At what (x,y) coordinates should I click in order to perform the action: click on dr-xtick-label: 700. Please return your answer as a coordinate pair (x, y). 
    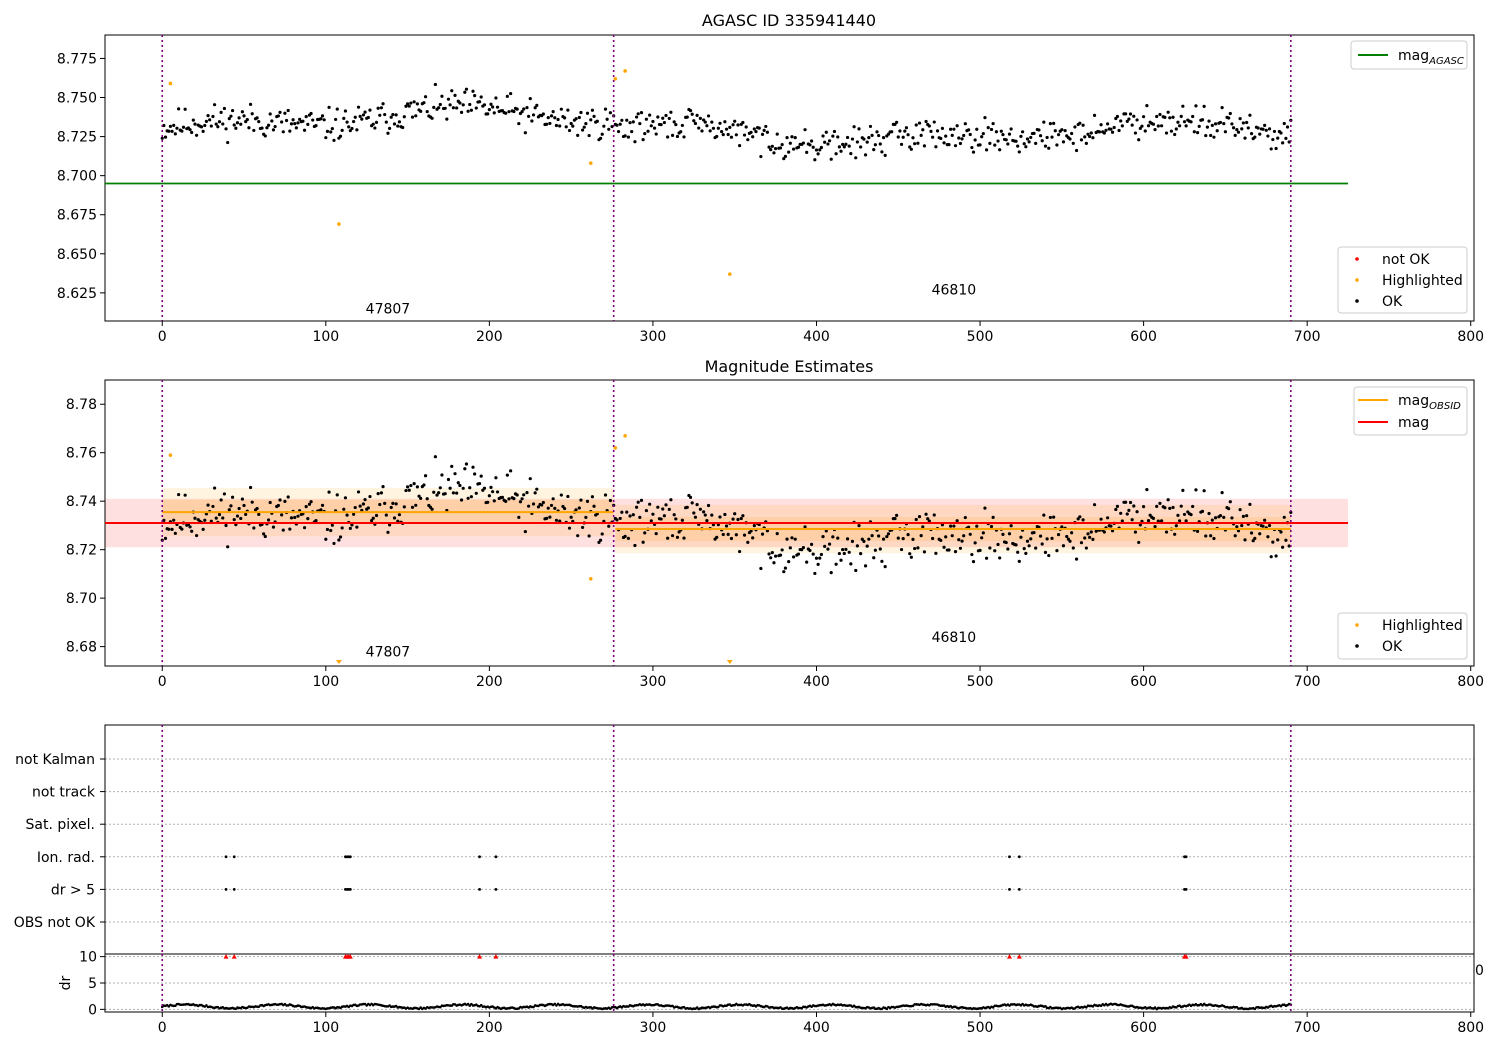
    Looking at the image, I should click on (1307, 1028).